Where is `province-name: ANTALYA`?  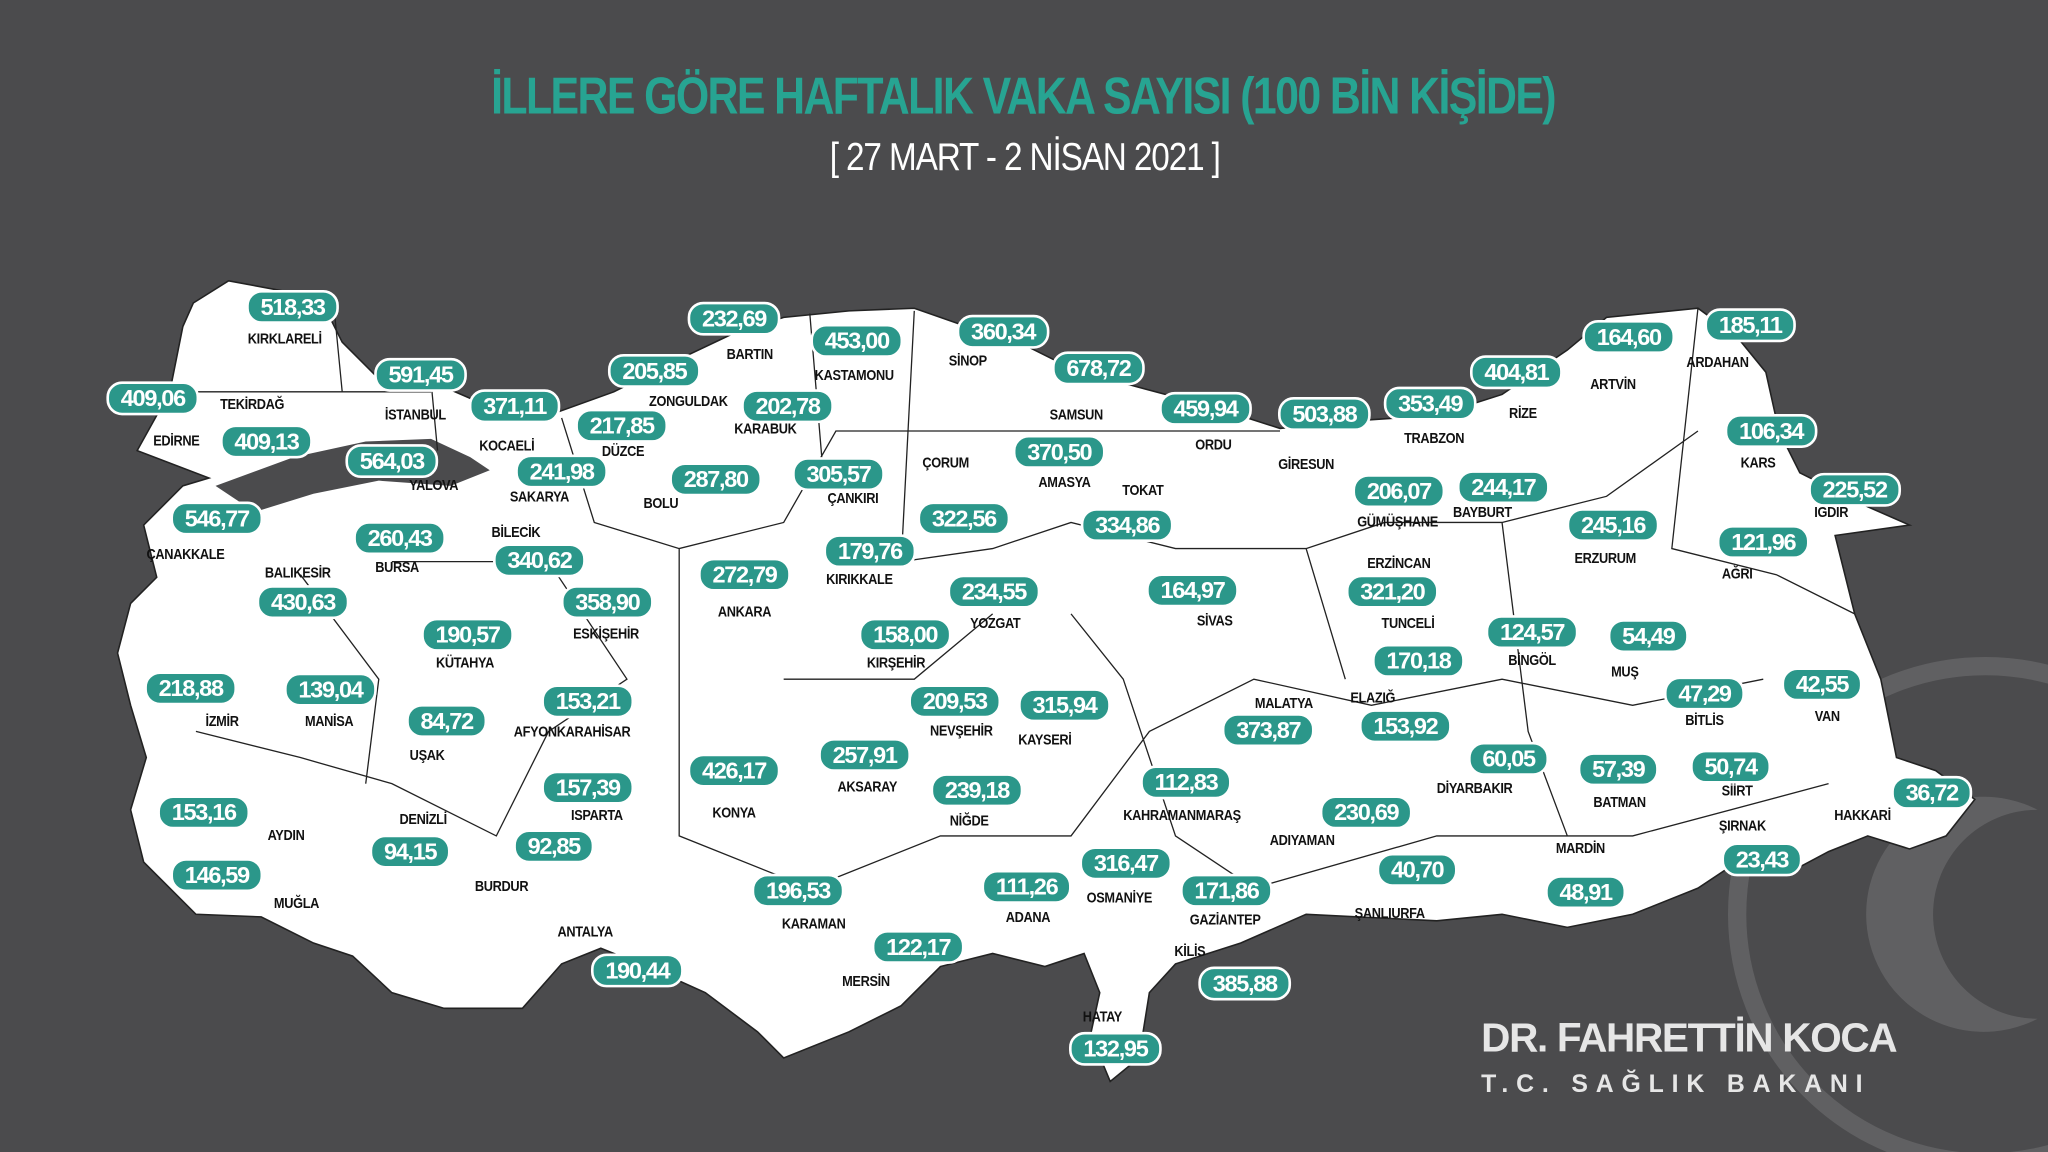
province-name: ANTALYA is located at coordinates (585, 932).